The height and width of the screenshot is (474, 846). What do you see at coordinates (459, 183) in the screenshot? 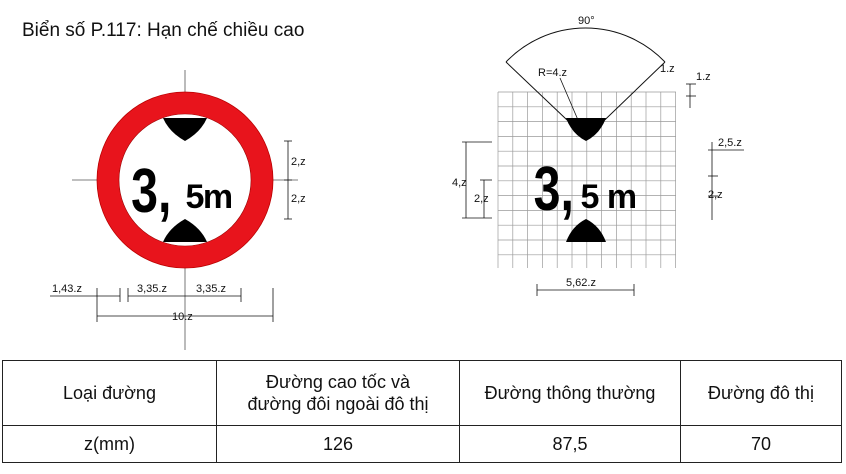
I see `dim-left-outer: 4,z` at bounding box center [459, 183].